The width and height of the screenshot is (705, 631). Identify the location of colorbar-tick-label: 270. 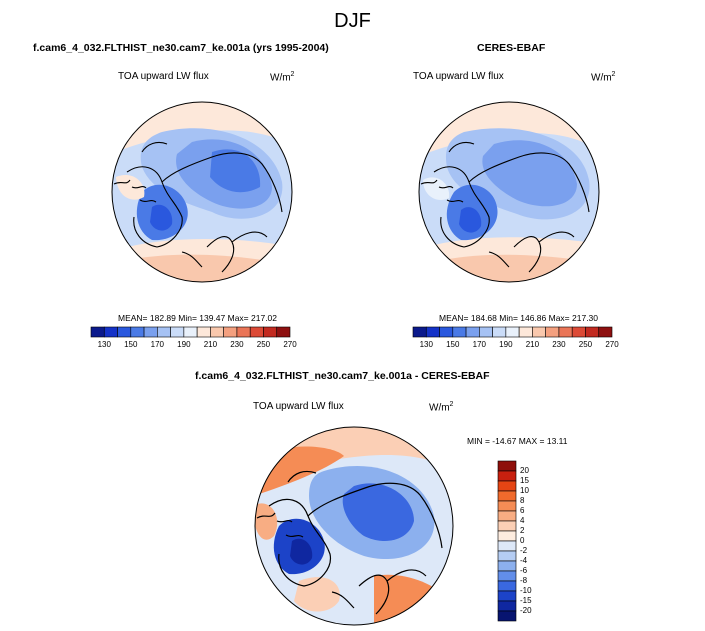
(612, 344).